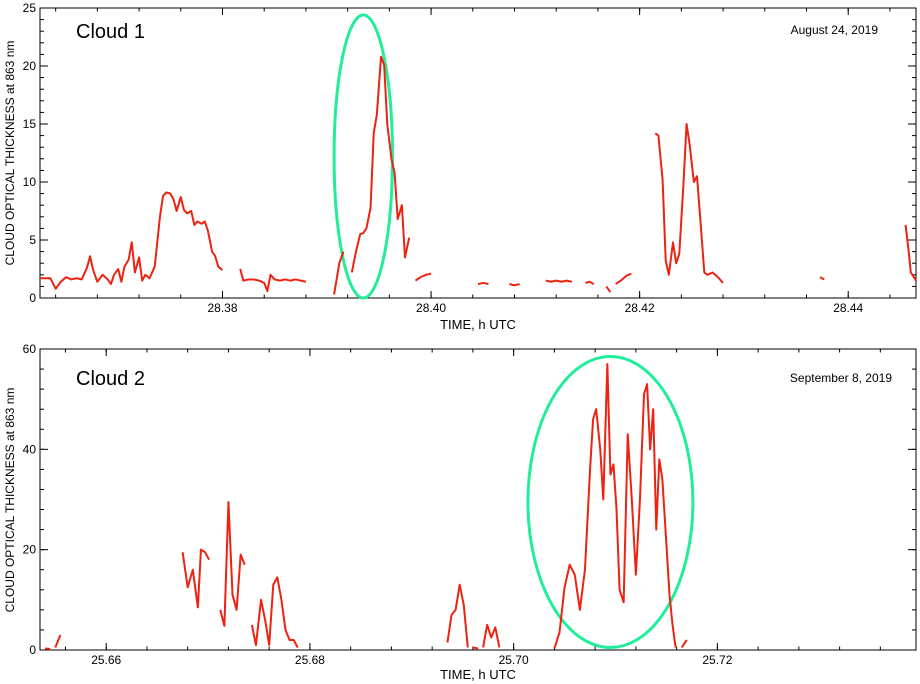 The image size is (920, 684). I want to click on panel-date-cloud-1: August 24, 2019, so click(835, 30).